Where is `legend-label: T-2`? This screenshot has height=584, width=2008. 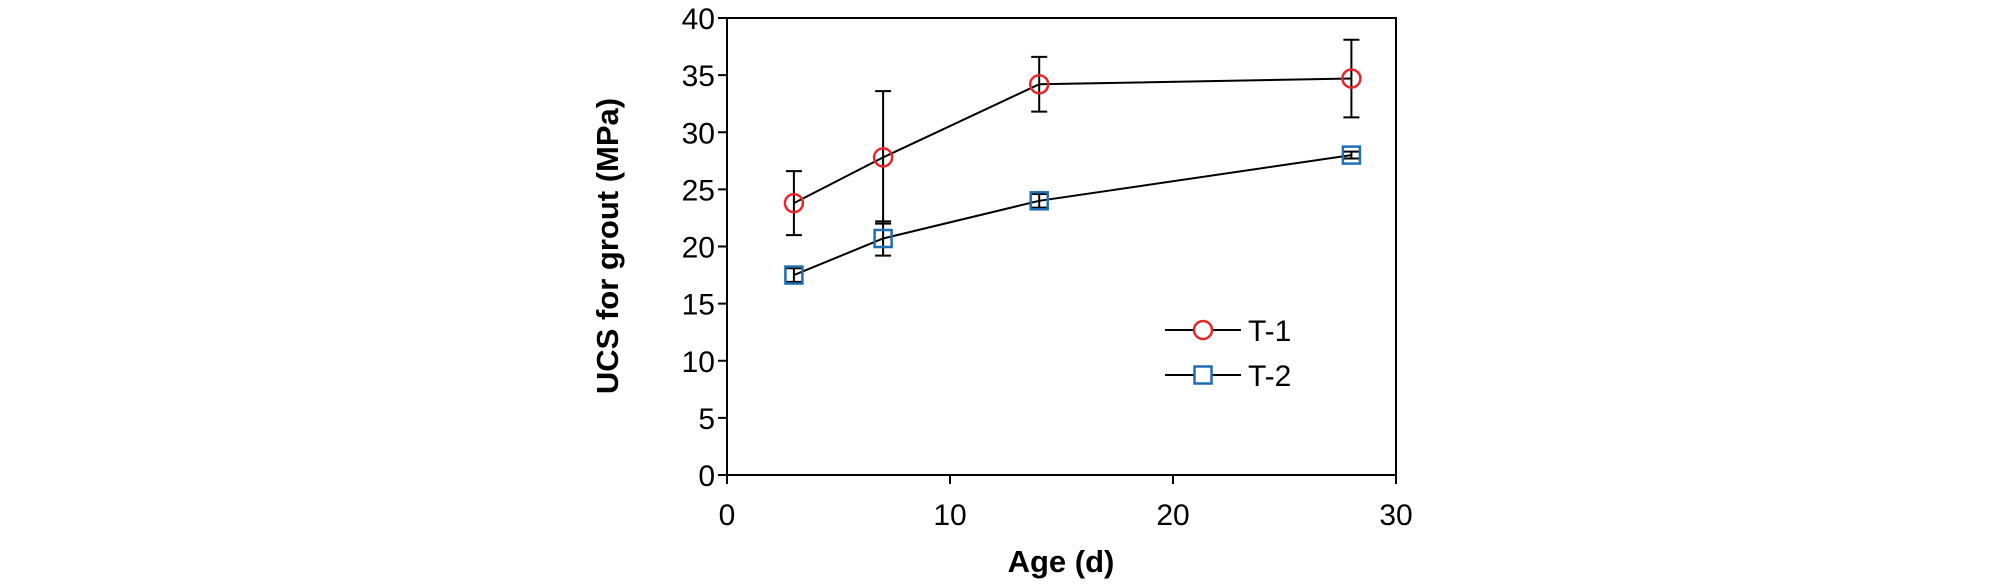
legend-label: T-2 is located at coordinates (1269, 376).